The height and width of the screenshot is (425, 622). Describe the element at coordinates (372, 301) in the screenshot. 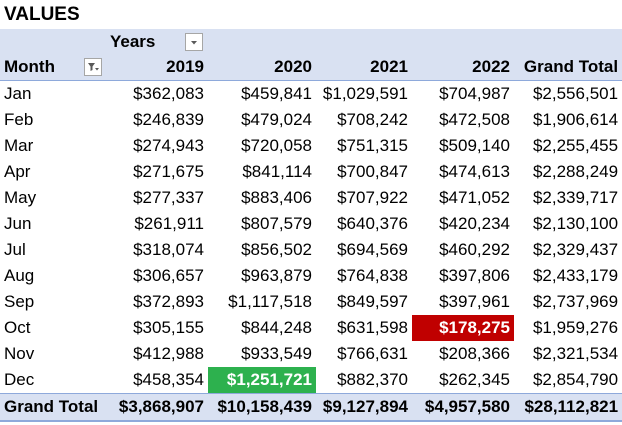

I see `value-cell: $849,597` at that location.